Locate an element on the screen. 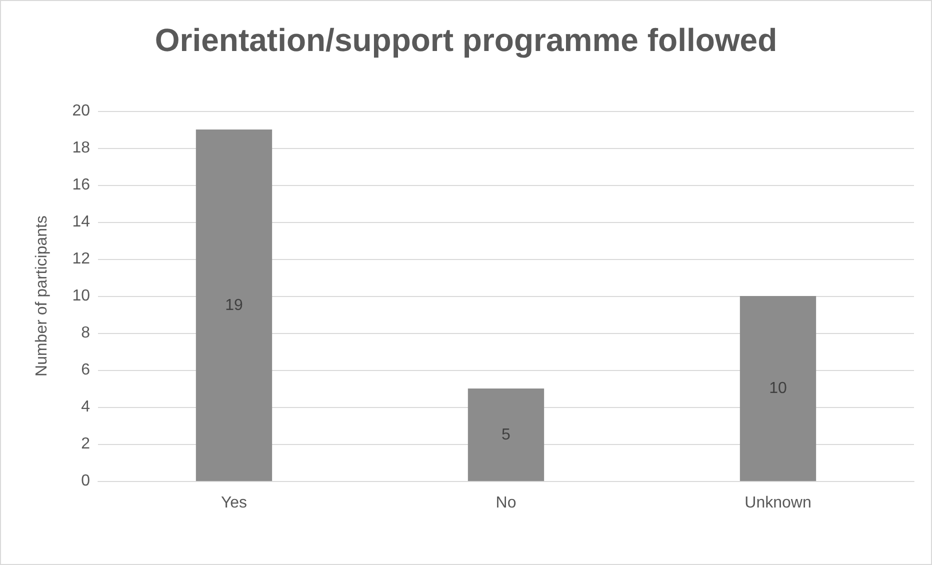  x-tick-label: Yes is located at coordinates (234, 503).